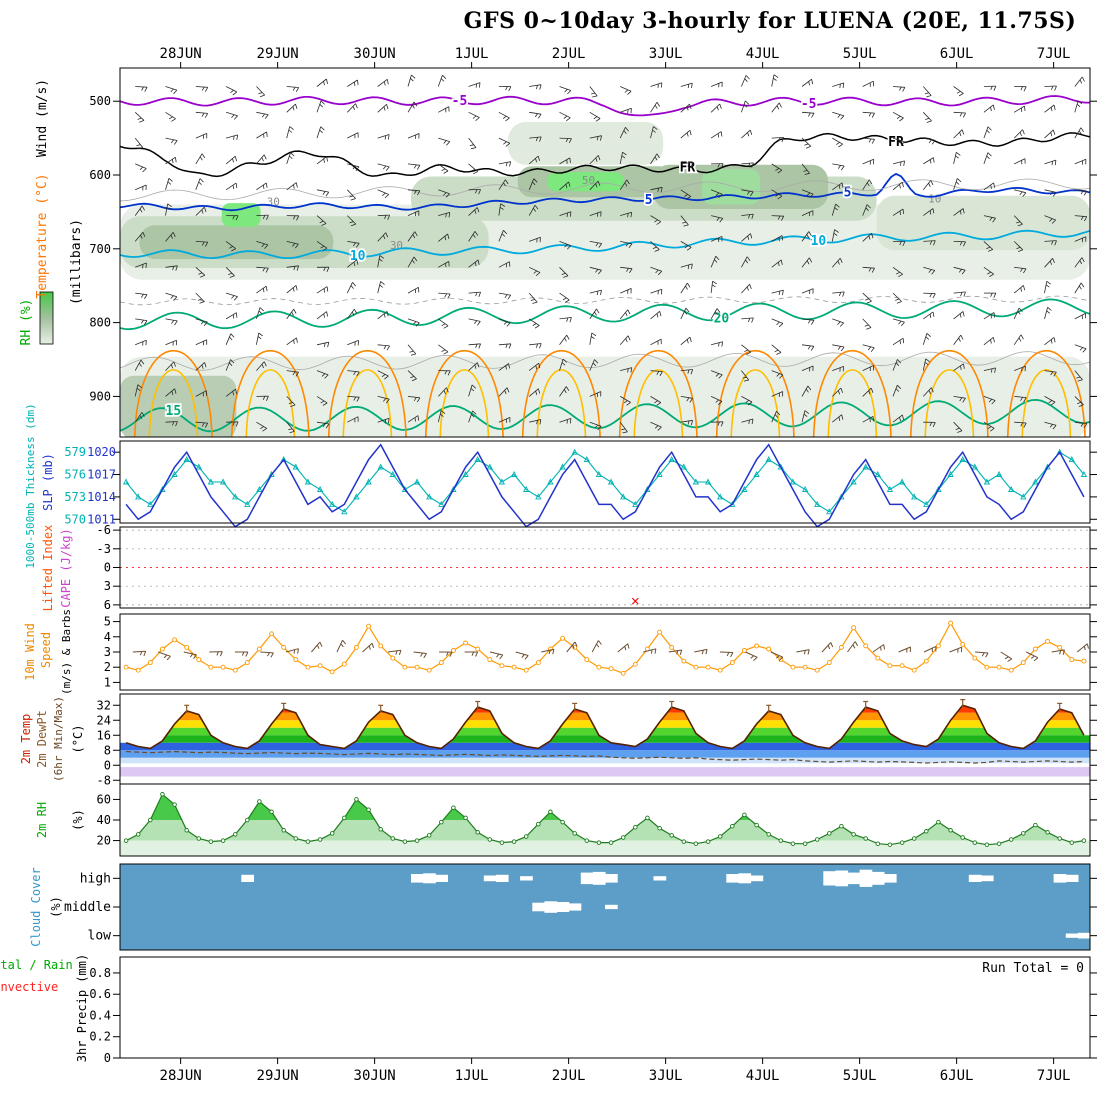  Describe the element at coordinates (100, 323) in the screenshot. I see `y-tick-label: 800` at that location.